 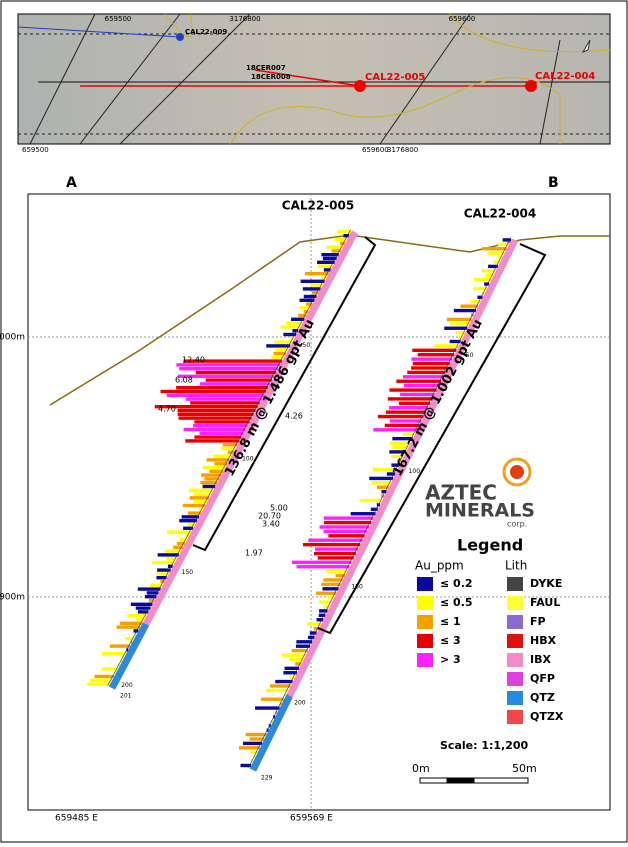 What do you see at coordinates (470, 355) in the screenshot?
I see `depth-label: 50` at bounding box center [470, 355].